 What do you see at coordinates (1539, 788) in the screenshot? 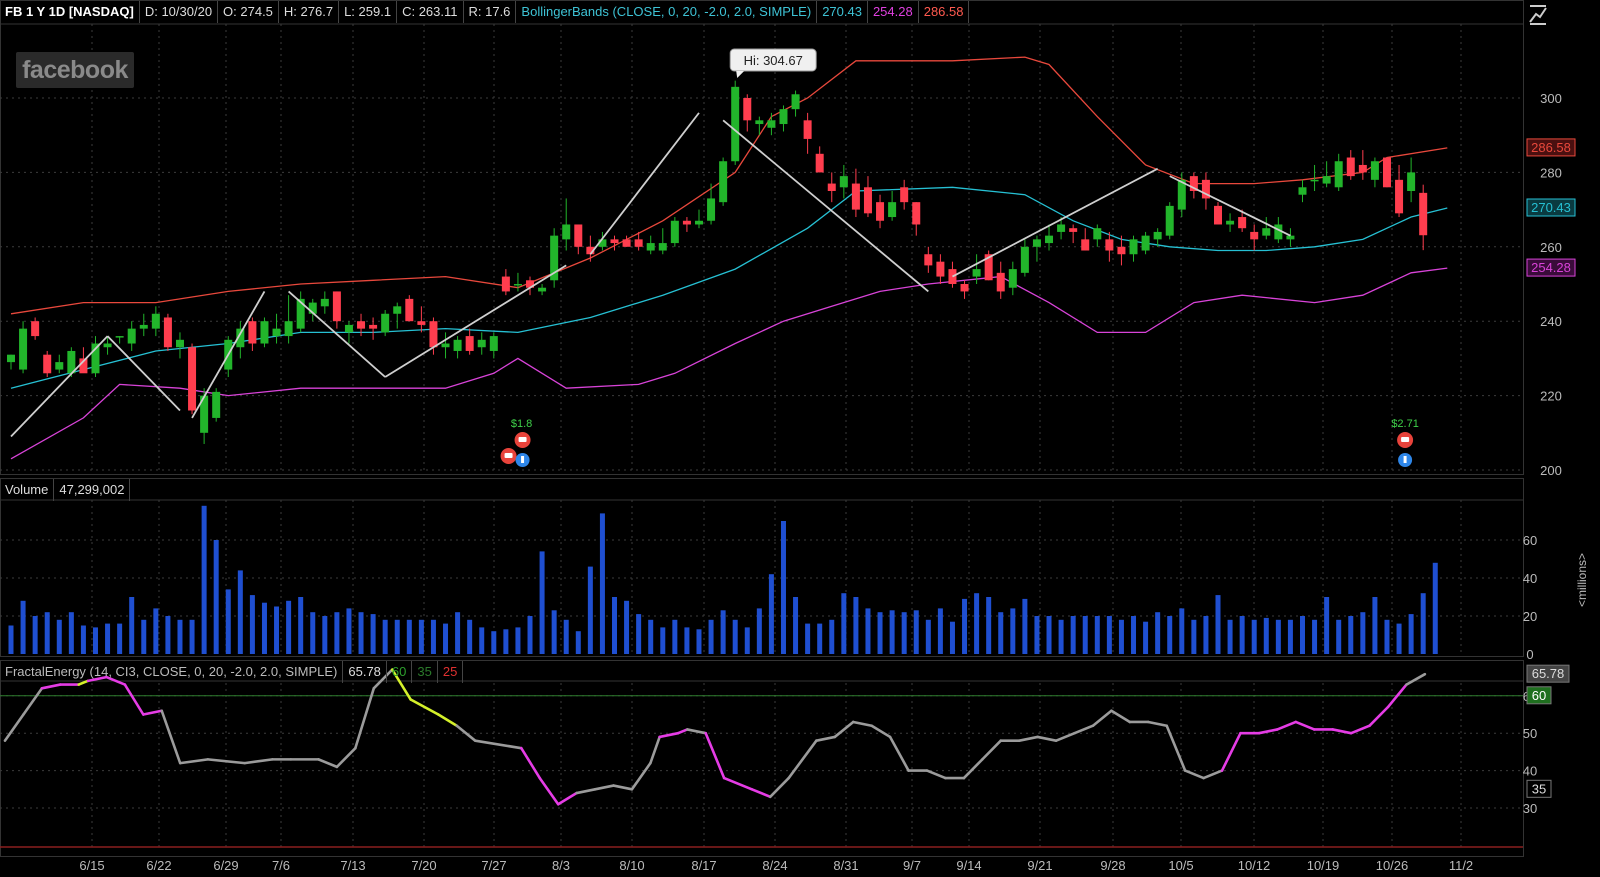
I see `fe-right-label: 35` at bounding box center [1539, 788].